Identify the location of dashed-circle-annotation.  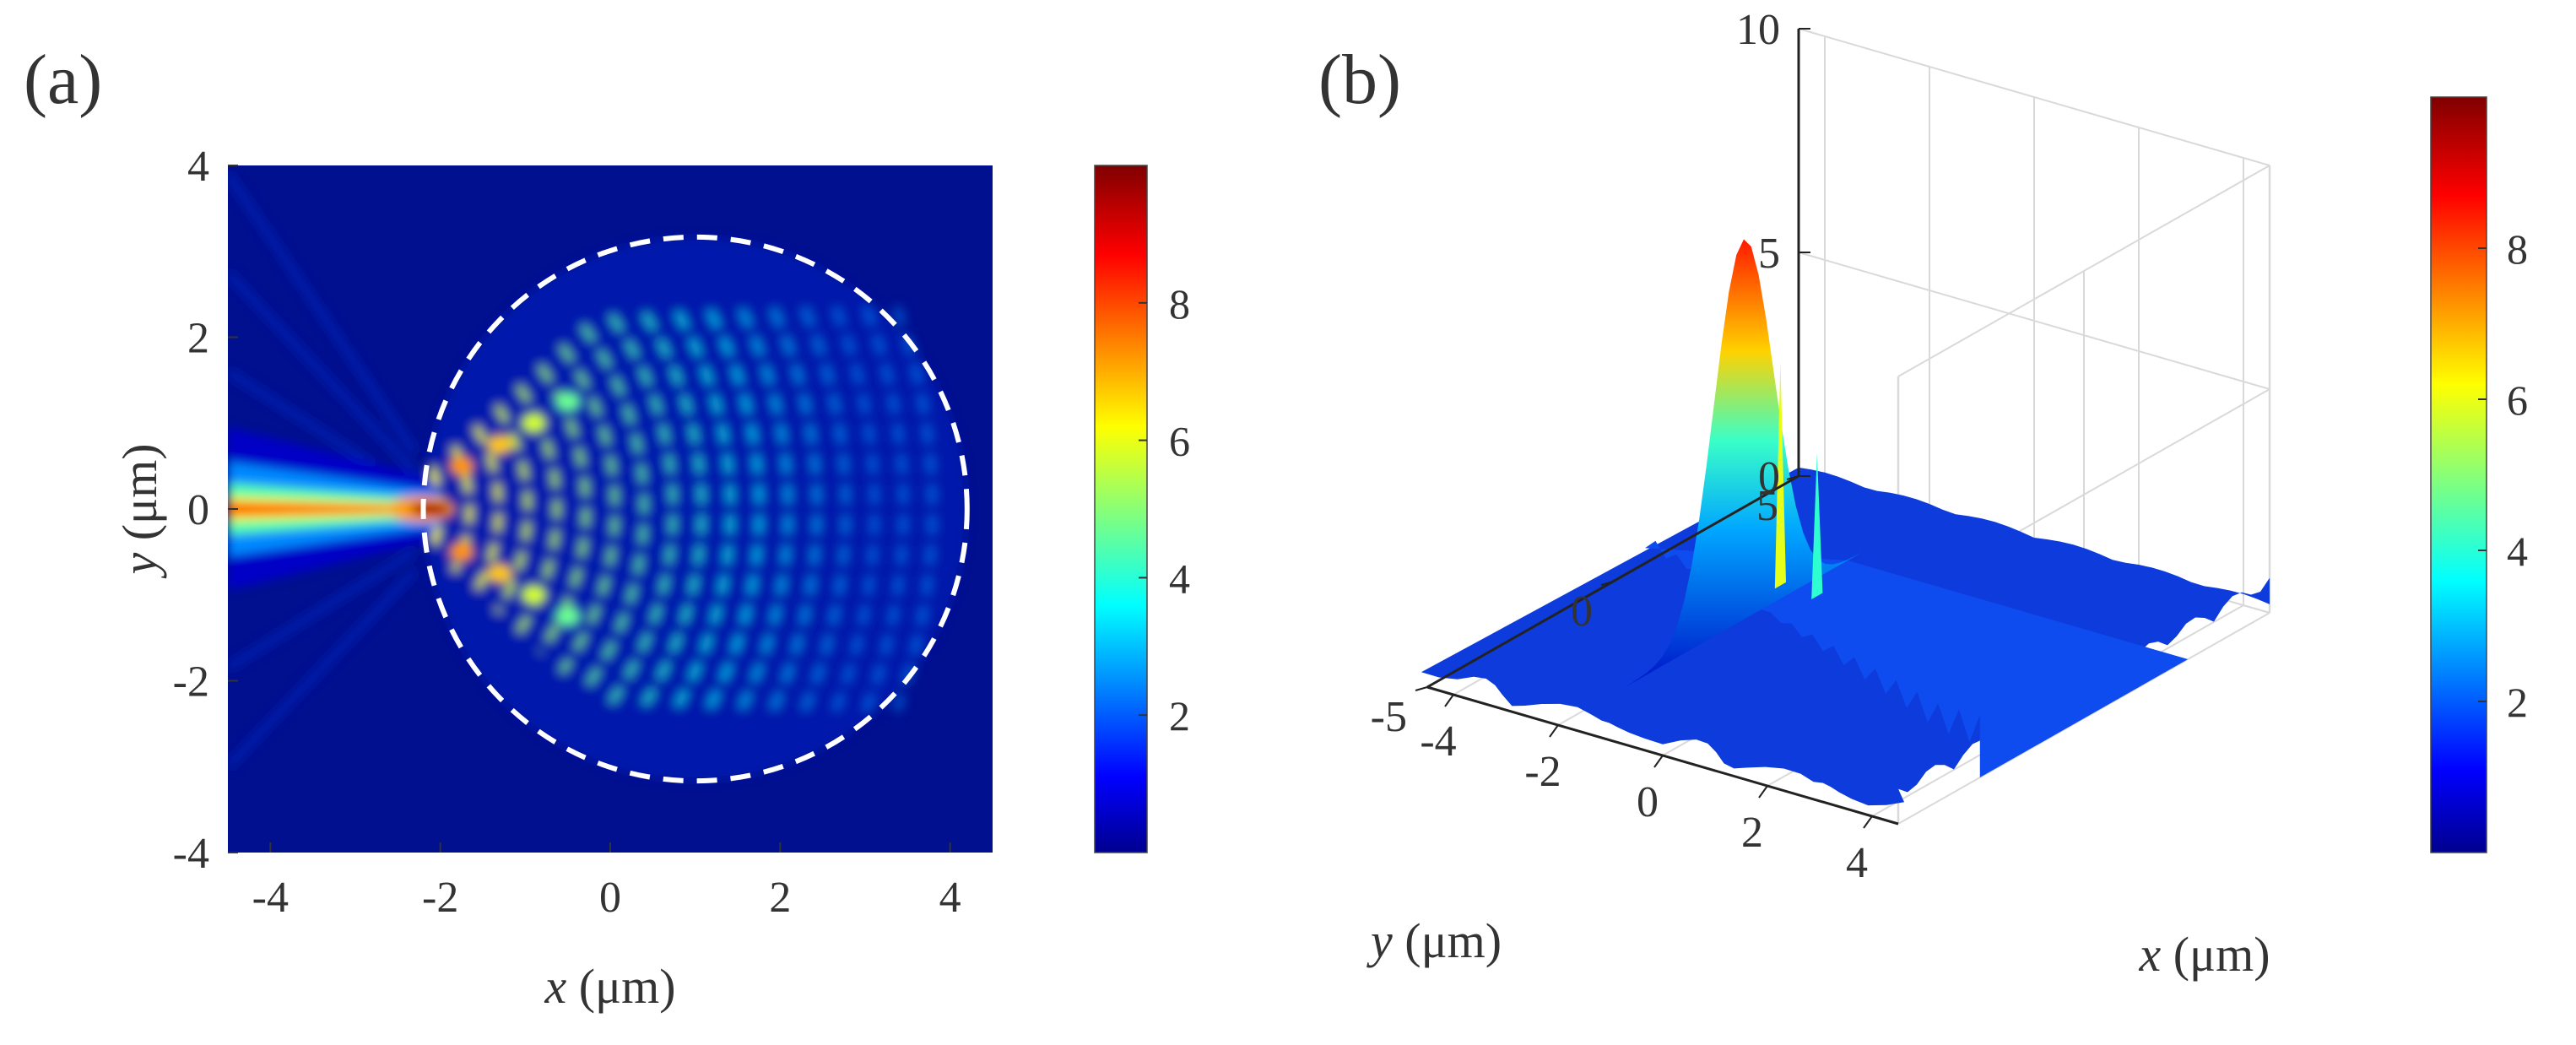
(695, 509).